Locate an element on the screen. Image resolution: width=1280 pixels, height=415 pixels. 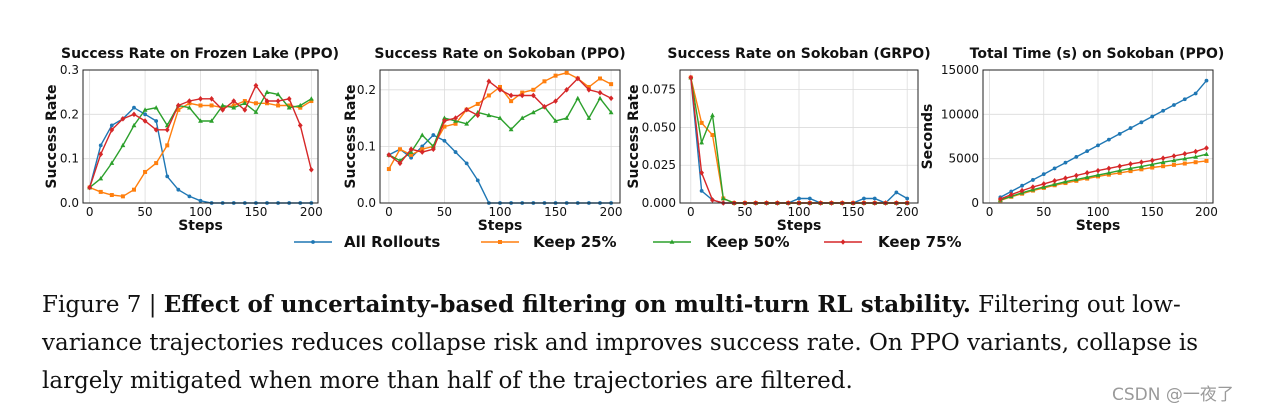
chart-title: Success Rate on Frozen Lake (PPO) is located at coordinates (200, 54).